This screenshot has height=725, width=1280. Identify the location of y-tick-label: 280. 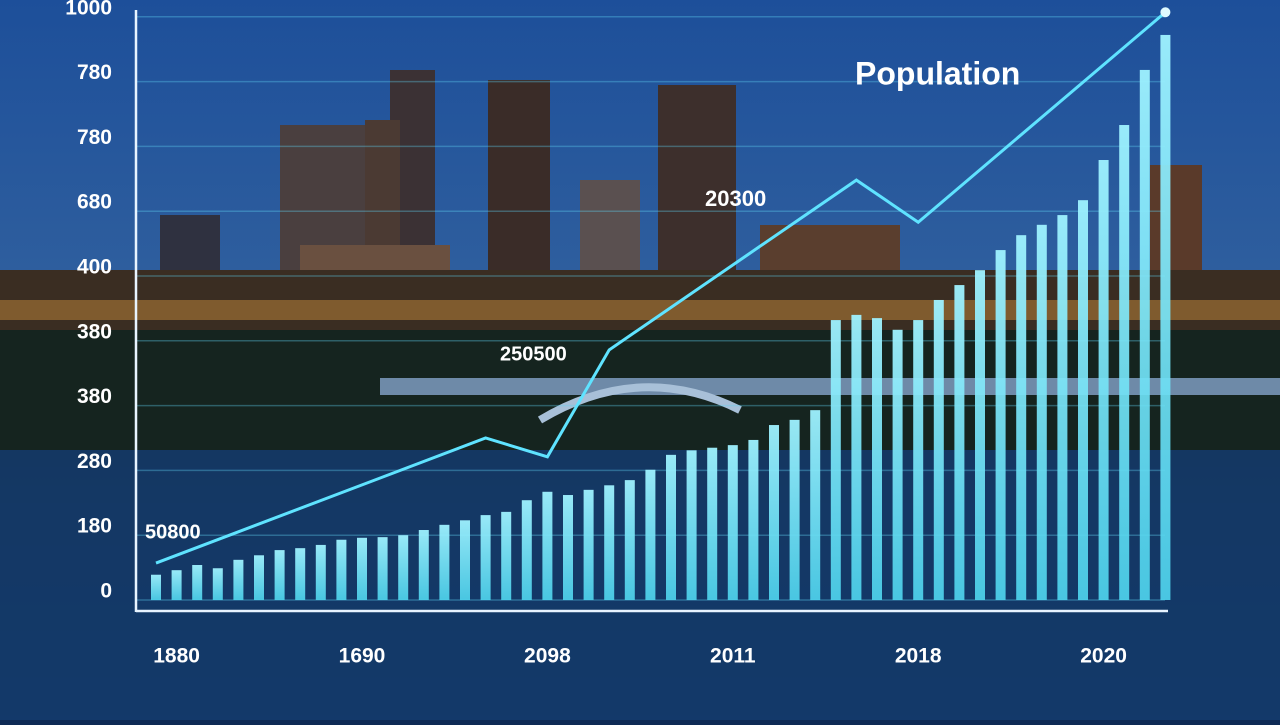
(94, 461).